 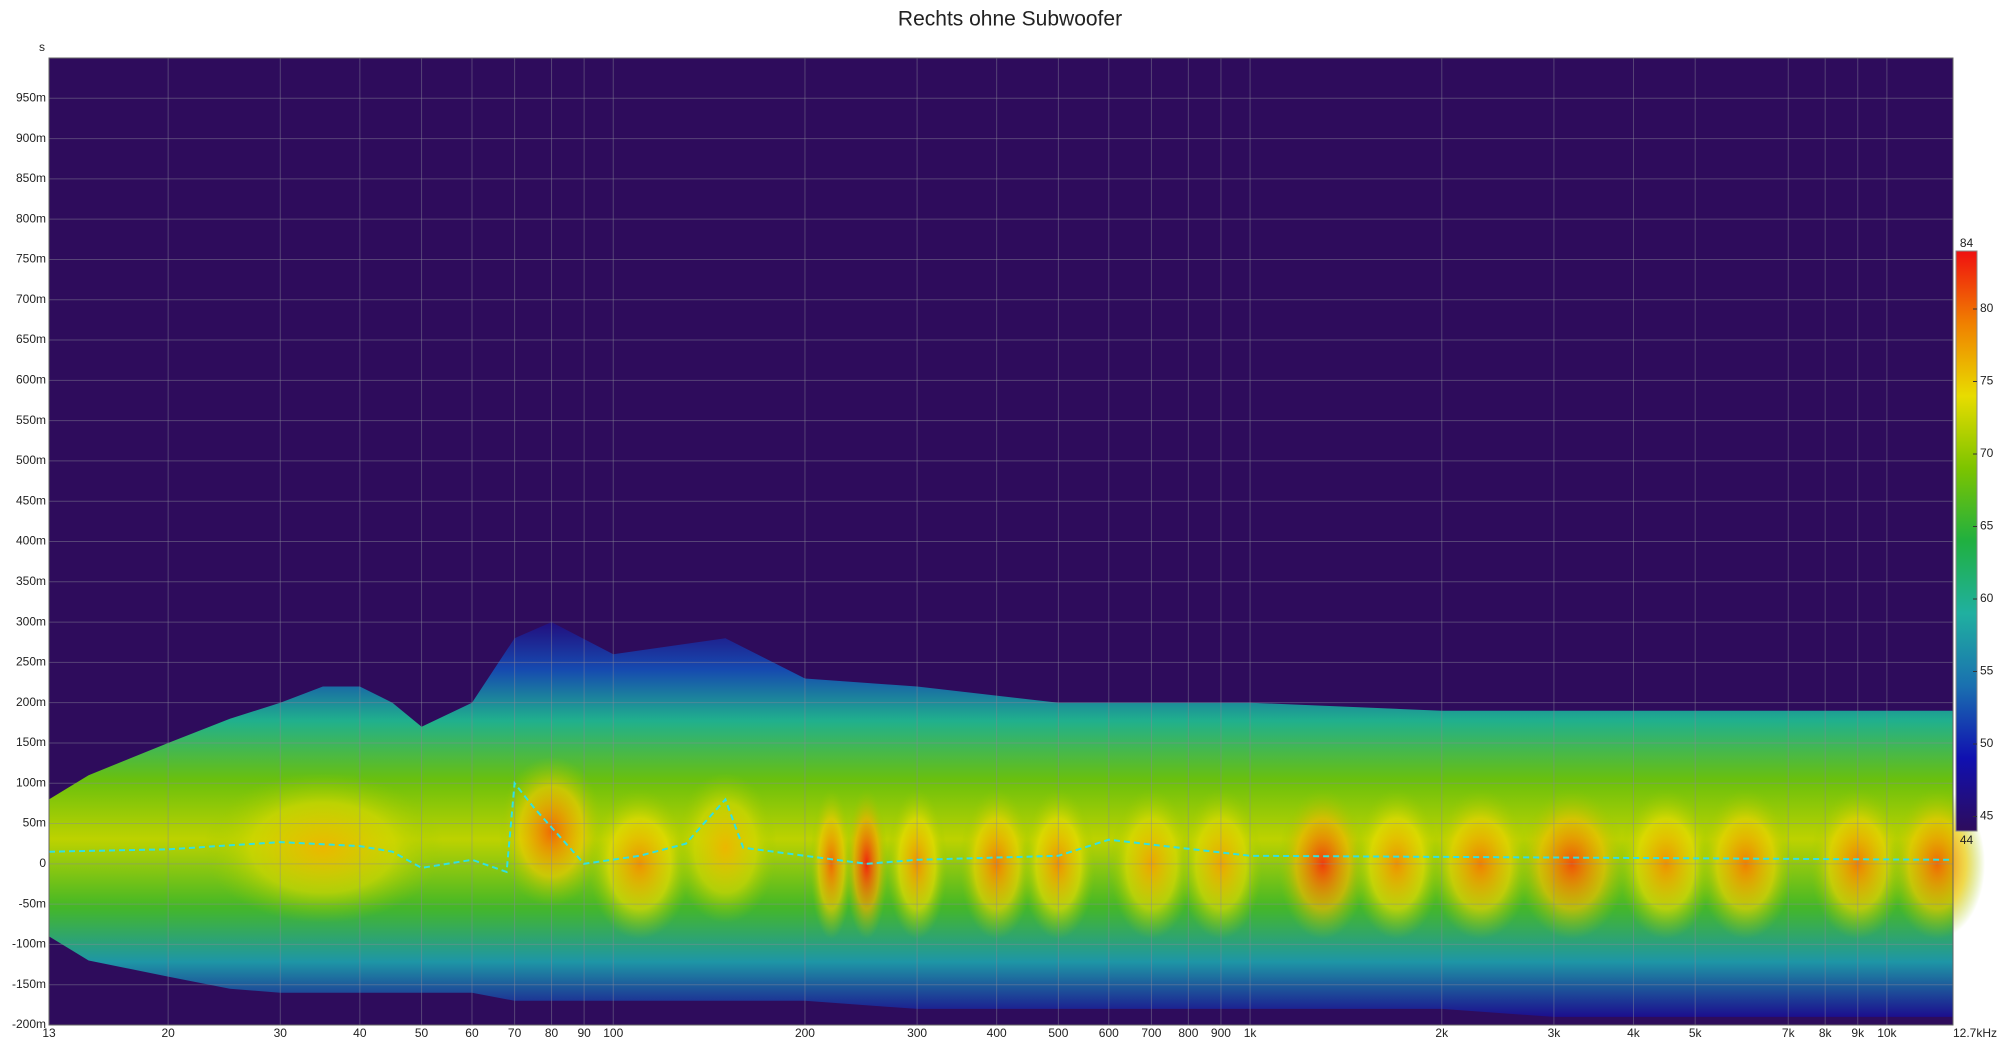 What do you see at coordinates (42, 863) in the screenshot?
I see `y-tick-label: 0` at bounding box center [42, 863].